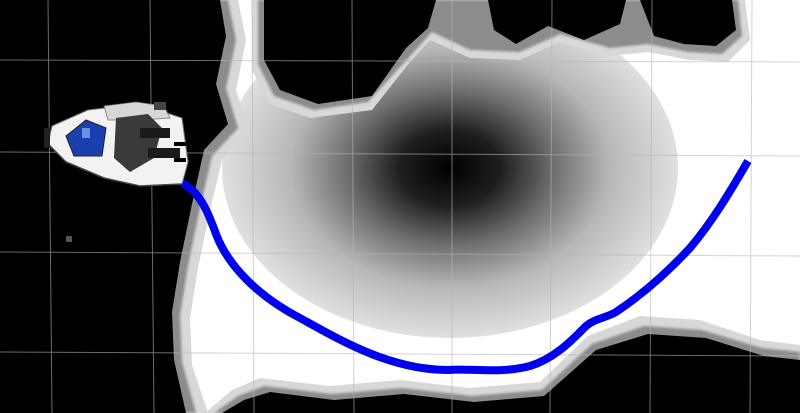 This screenshot has width=800, height=413. What do you see at coordinates (180, 144) in the screenshot?
I see `robot-indicator` at bounding box center [180, 144].